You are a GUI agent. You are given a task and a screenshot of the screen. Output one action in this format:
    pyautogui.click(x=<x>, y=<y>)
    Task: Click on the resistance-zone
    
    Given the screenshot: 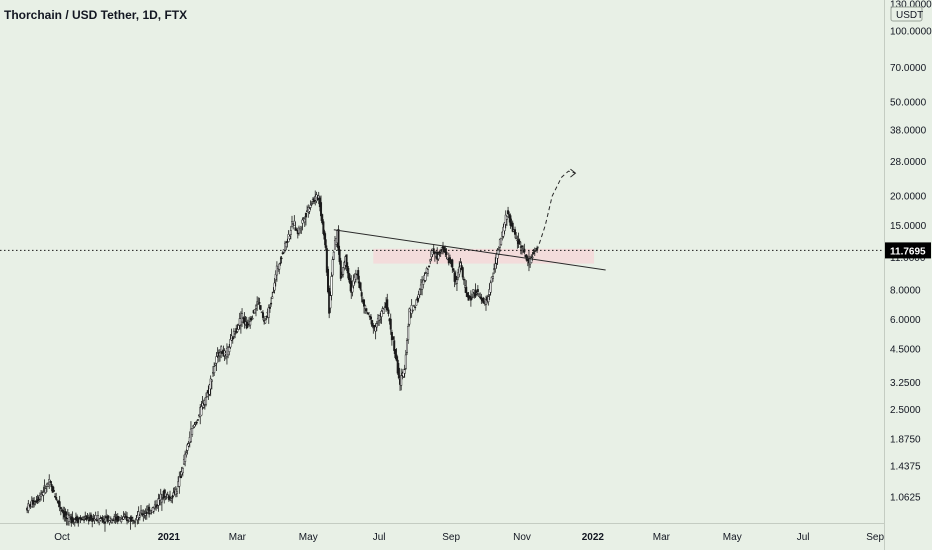 What is the action you would take?
    pyautogui.click(x=484, y=256)
    